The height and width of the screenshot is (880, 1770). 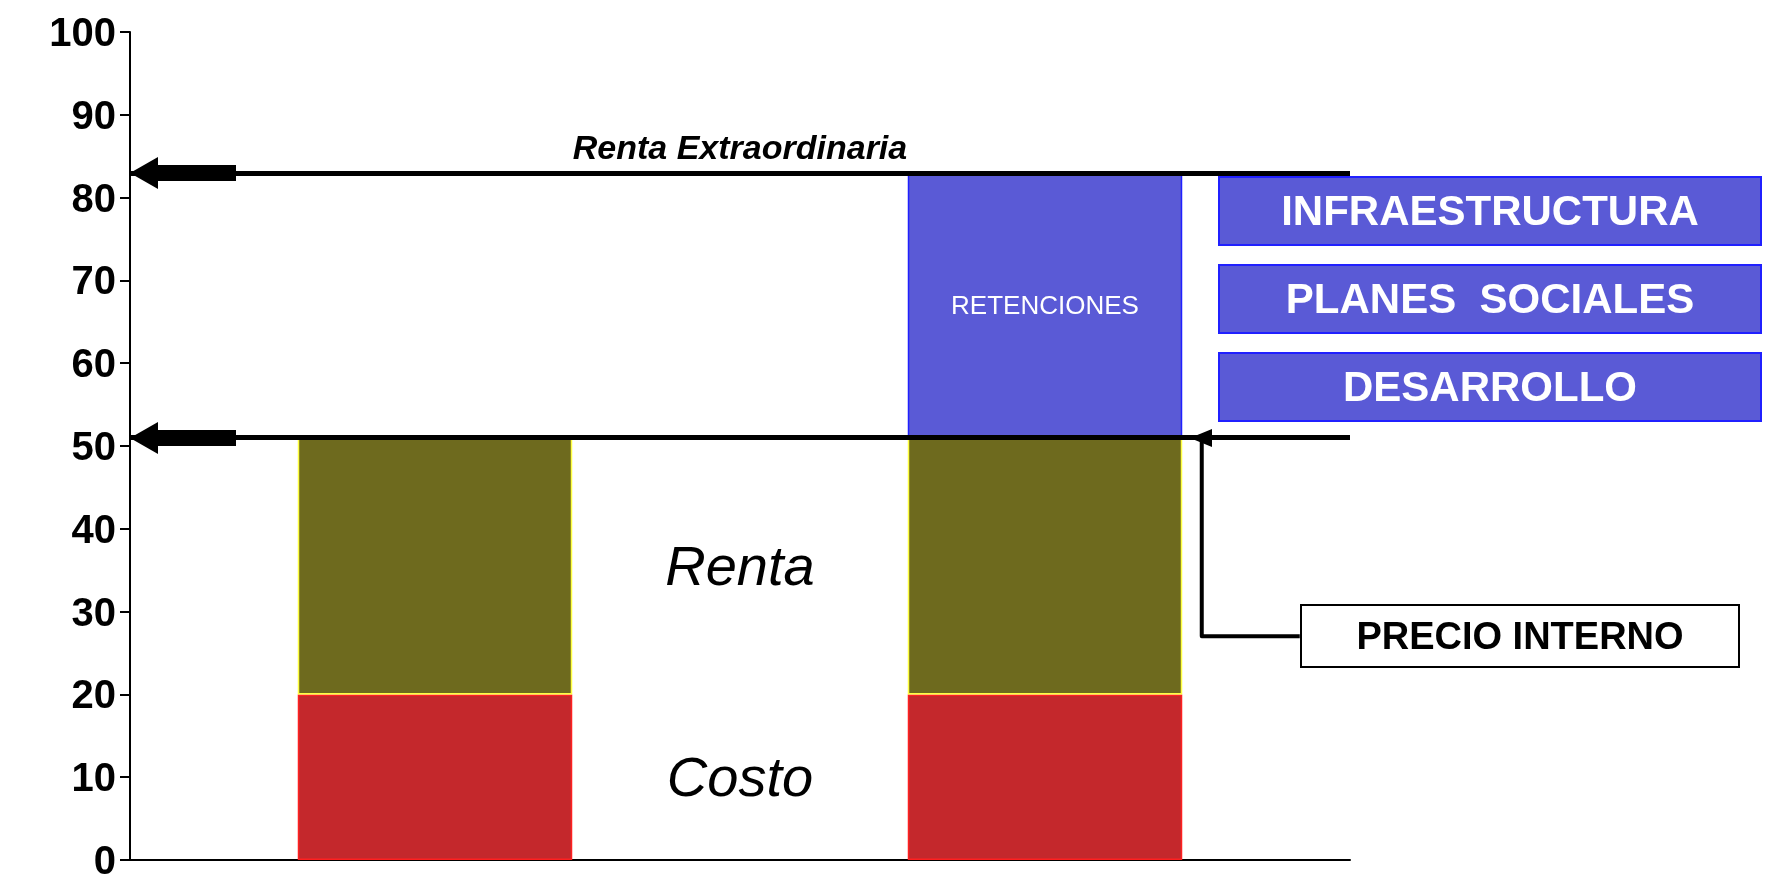 I want to click on annotation: Costo, so click(x=740, y=777).